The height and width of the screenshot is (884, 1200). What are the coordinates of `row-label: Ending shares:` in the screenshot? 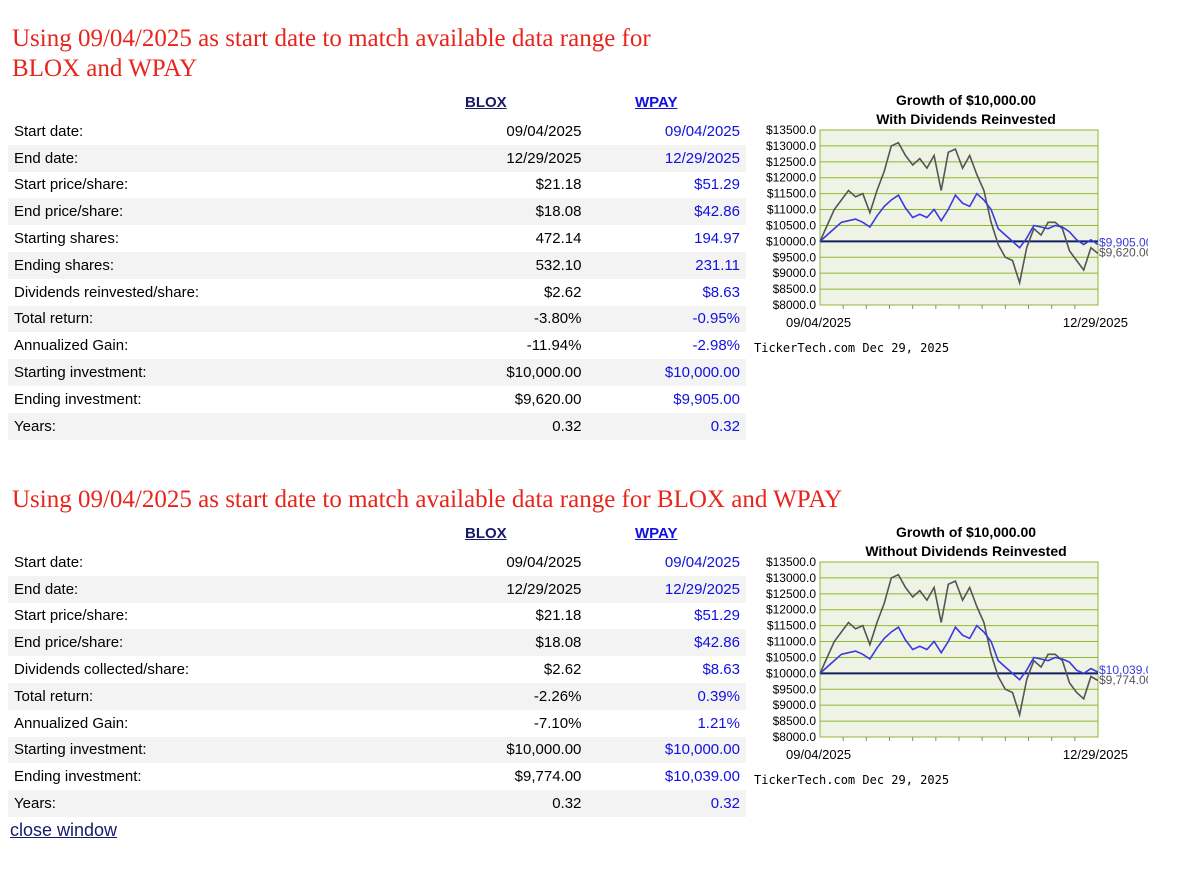 It's located at (218, 265).